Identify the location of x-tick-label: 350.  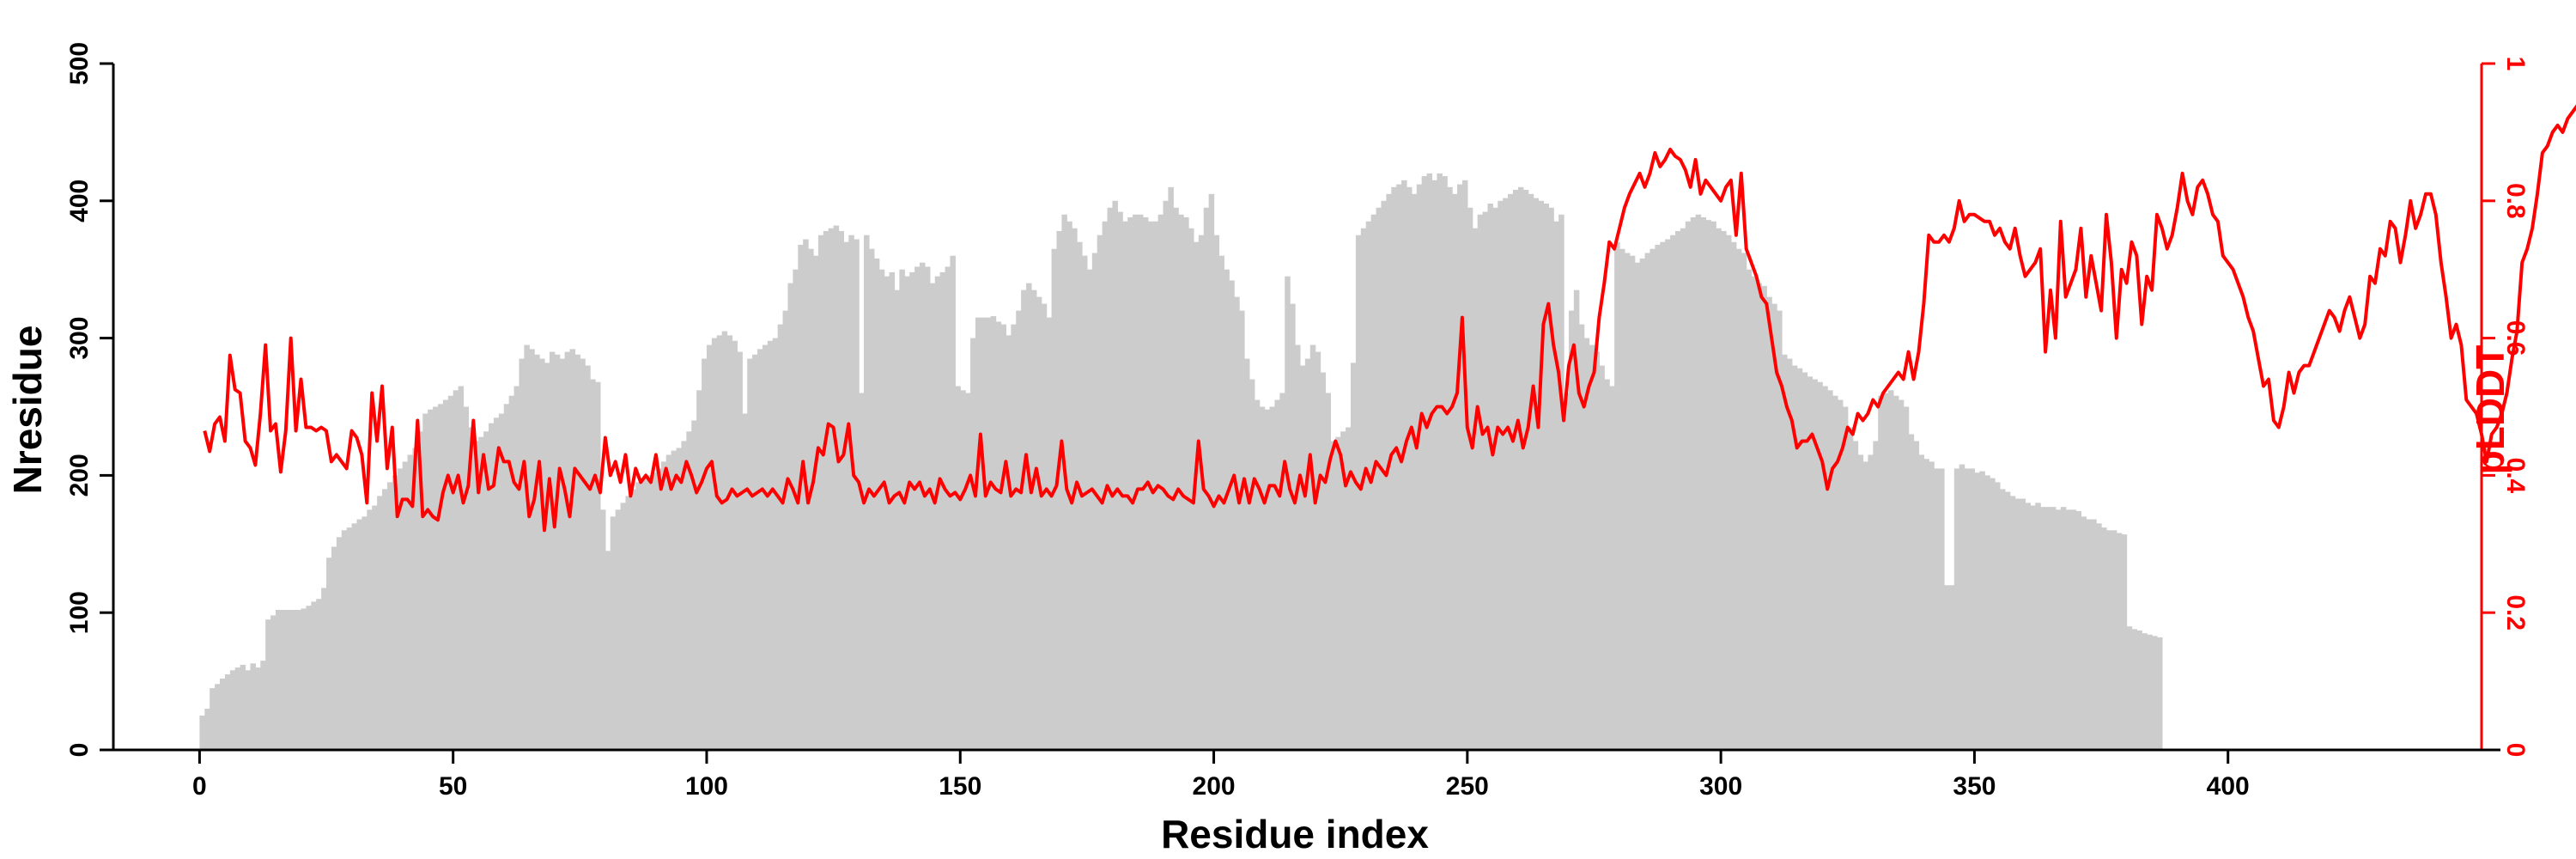
(1975, 786).